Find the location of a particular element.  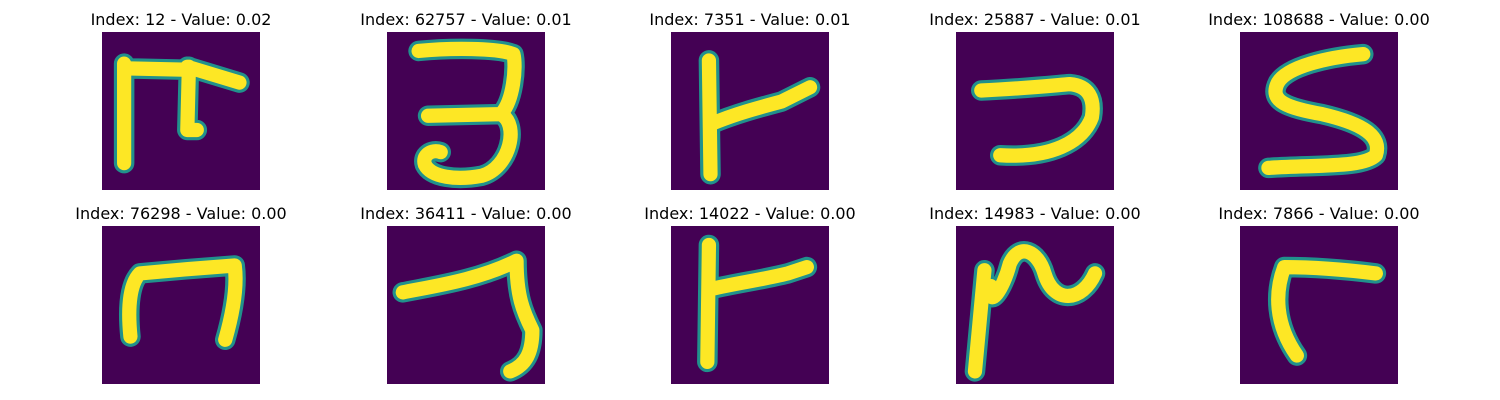

panel-title: Index: 36411 - Value: 0.00 is located at coordinates (466, 213).